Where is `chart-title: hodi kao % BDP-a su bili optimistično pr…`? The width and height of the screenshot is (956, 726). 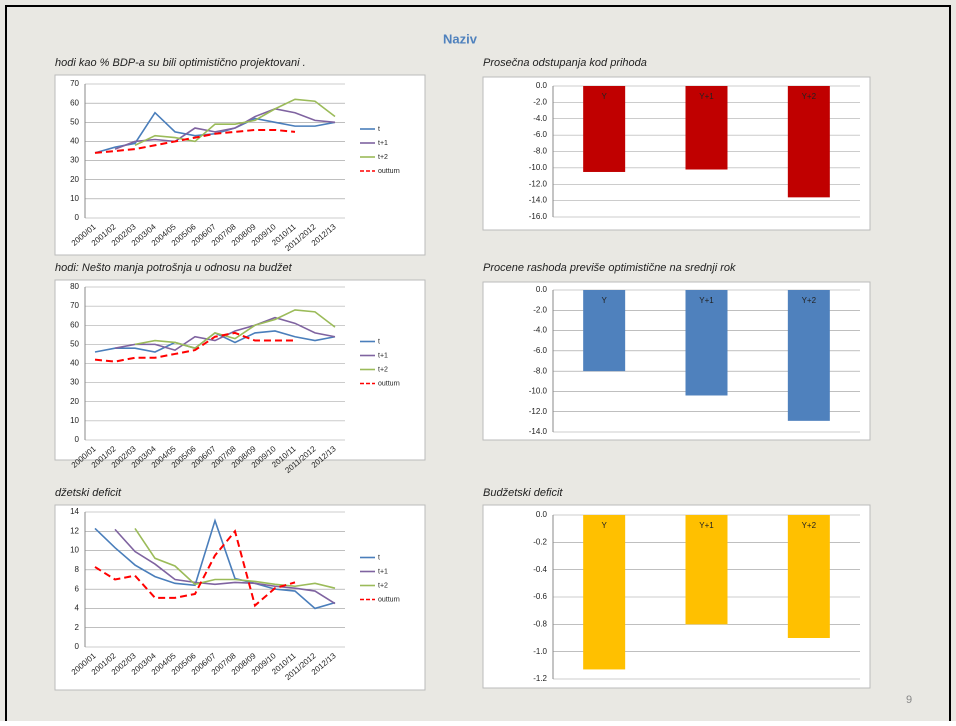 chart-title: hodi kao % BDP-a su bili optimistično pr… is located at coordinates (180, 63).